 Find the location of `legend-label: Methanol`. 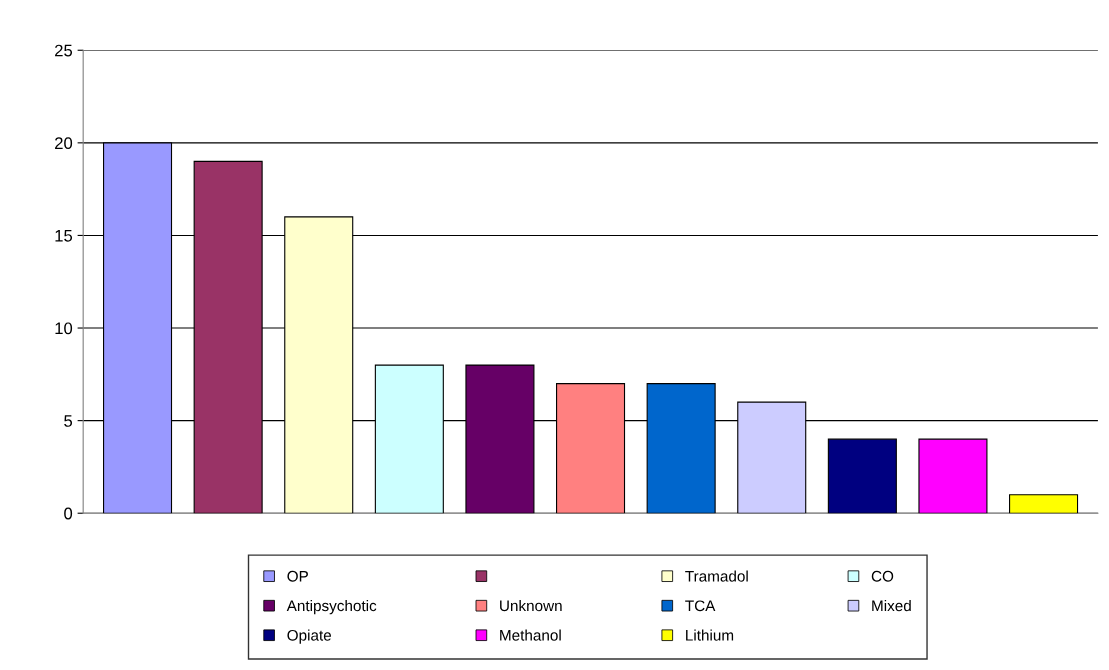

legend-label: Methanol is located at coordinates (530, 635).